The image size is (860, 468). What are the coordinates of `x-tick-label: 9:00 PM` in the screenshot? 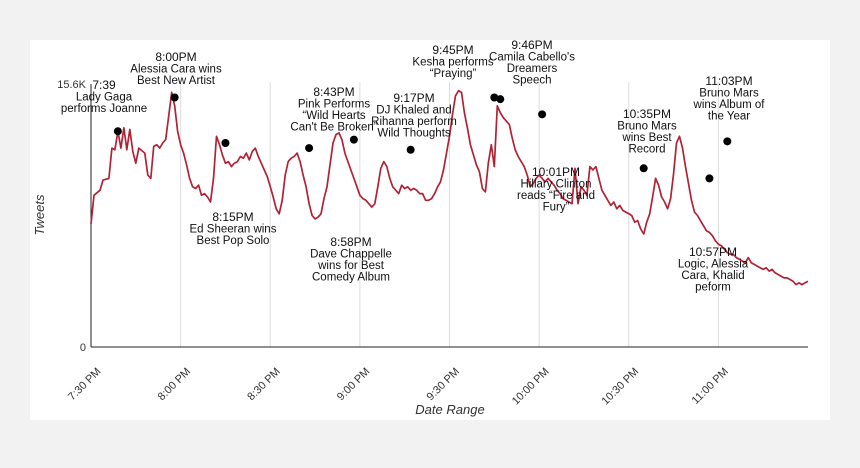 It's located at (353, 384).